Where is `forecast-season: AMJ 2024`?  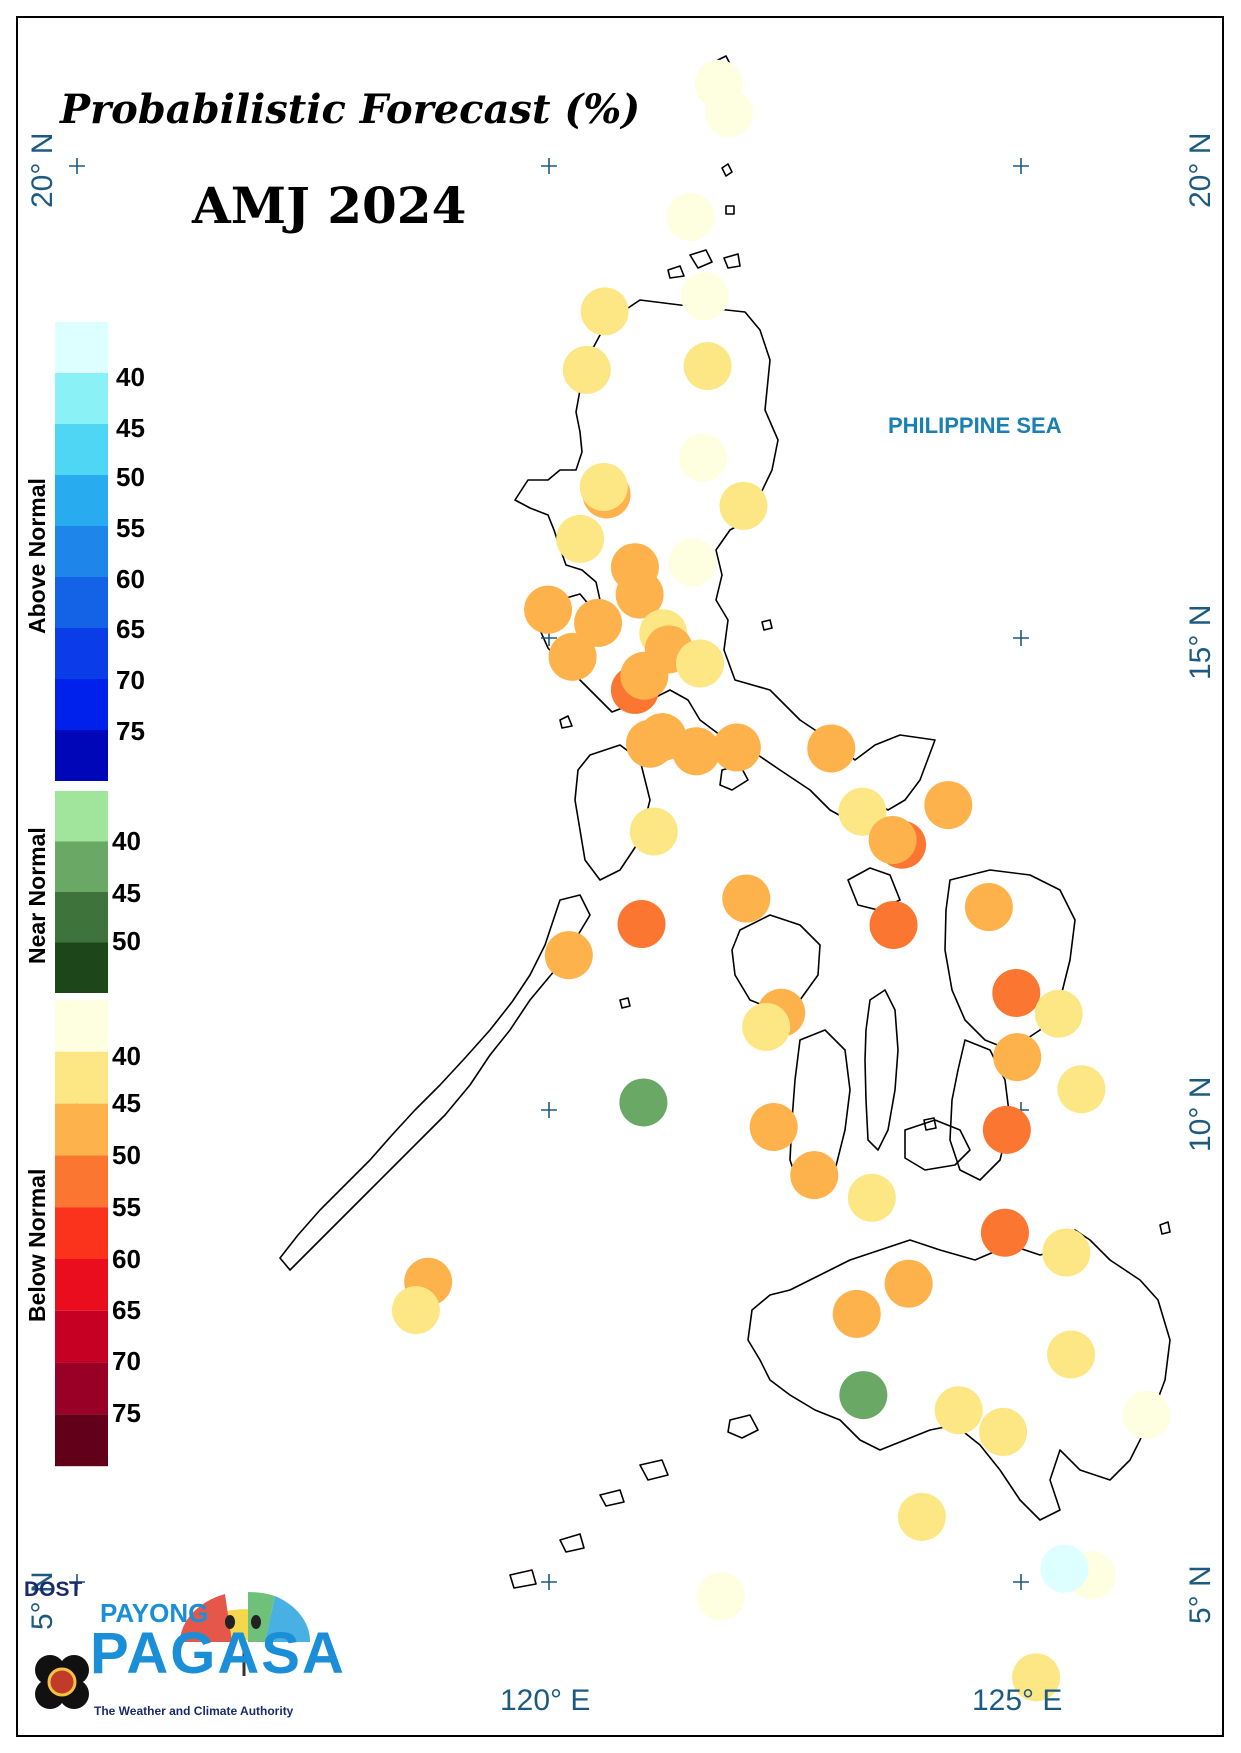
forecast-season: AMJ 2024 is located at coordinates (329, 205).